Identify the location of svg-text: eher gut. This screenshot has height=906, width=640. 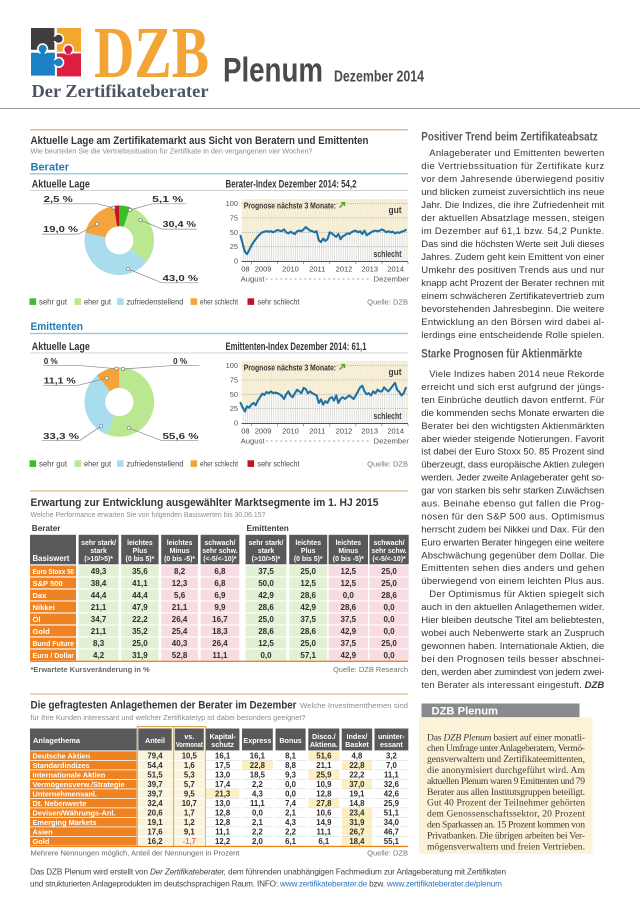
(98, 464).